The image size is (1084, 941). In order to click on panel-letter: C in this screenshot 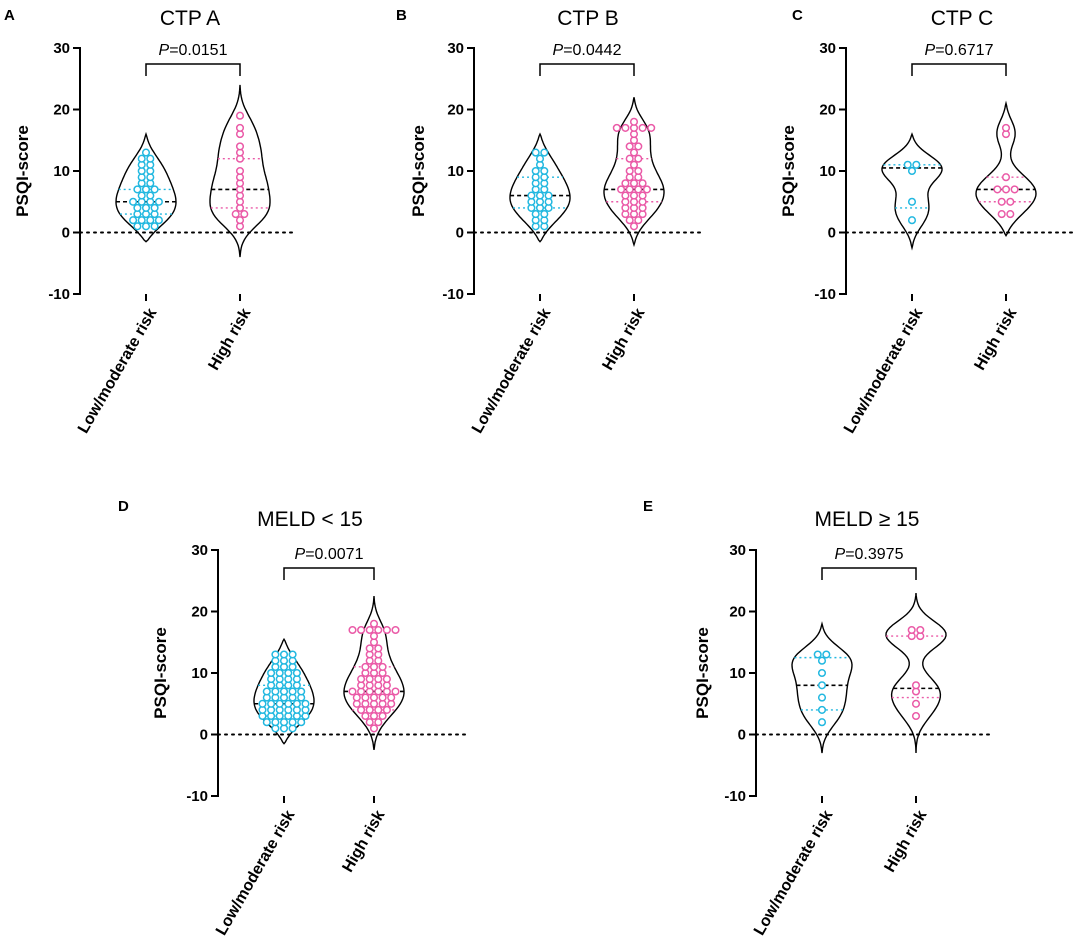, I will do `click(797, 15)`.